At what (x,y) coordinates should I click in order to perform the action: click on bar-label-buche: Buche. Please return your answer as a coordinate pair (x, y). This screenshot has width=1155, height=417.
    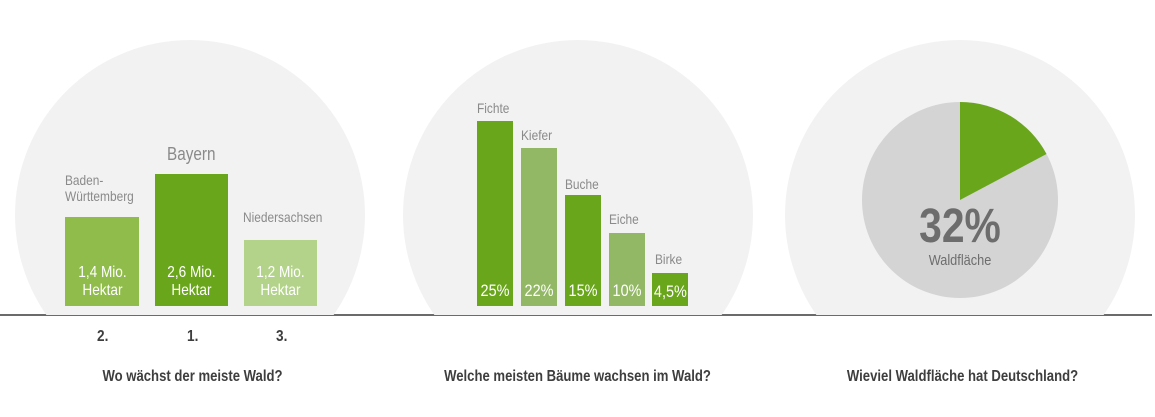
    Looking at the image, I should click on (582, 184).